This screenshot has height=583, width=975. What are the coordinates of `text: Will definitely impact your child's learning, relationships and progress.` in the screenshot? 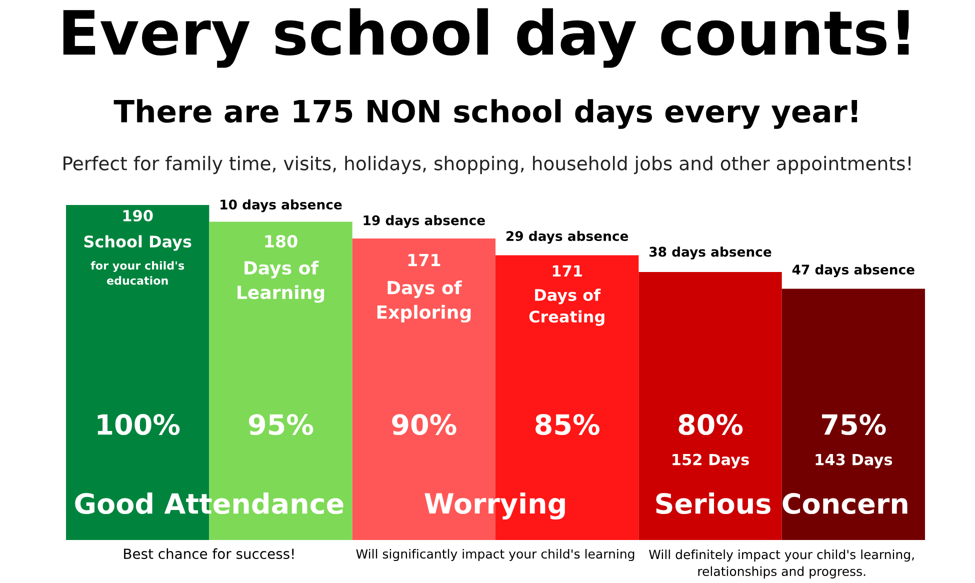 It's located at (781, 564).